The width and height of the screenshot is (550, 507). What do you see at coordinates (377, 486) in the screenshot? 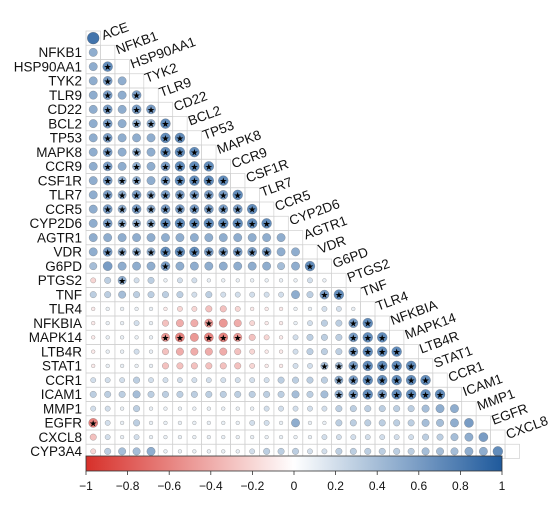
I see `colorbar-tick-label: 0.4` at bounding box center [377, 486].